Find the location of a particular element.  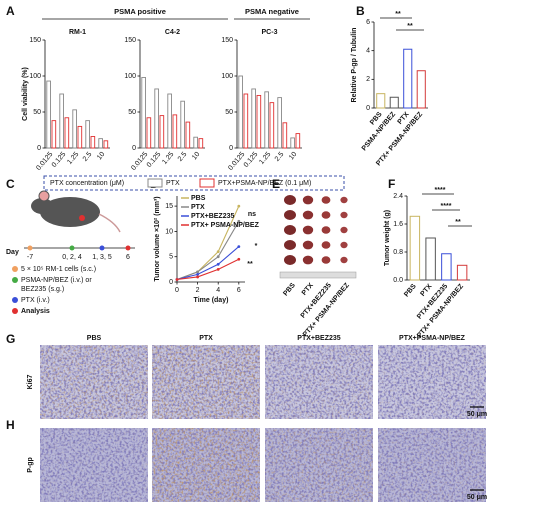

day-tick: 6 is located at coordinates (128, 257).